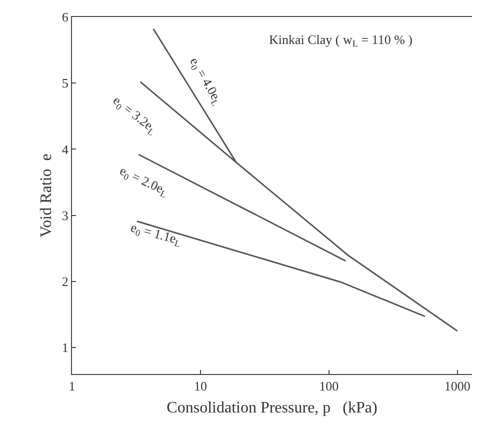 The width and height of the screenshot is (488, 430). I want to click on x-tick-label: 10, so click(200, 386).